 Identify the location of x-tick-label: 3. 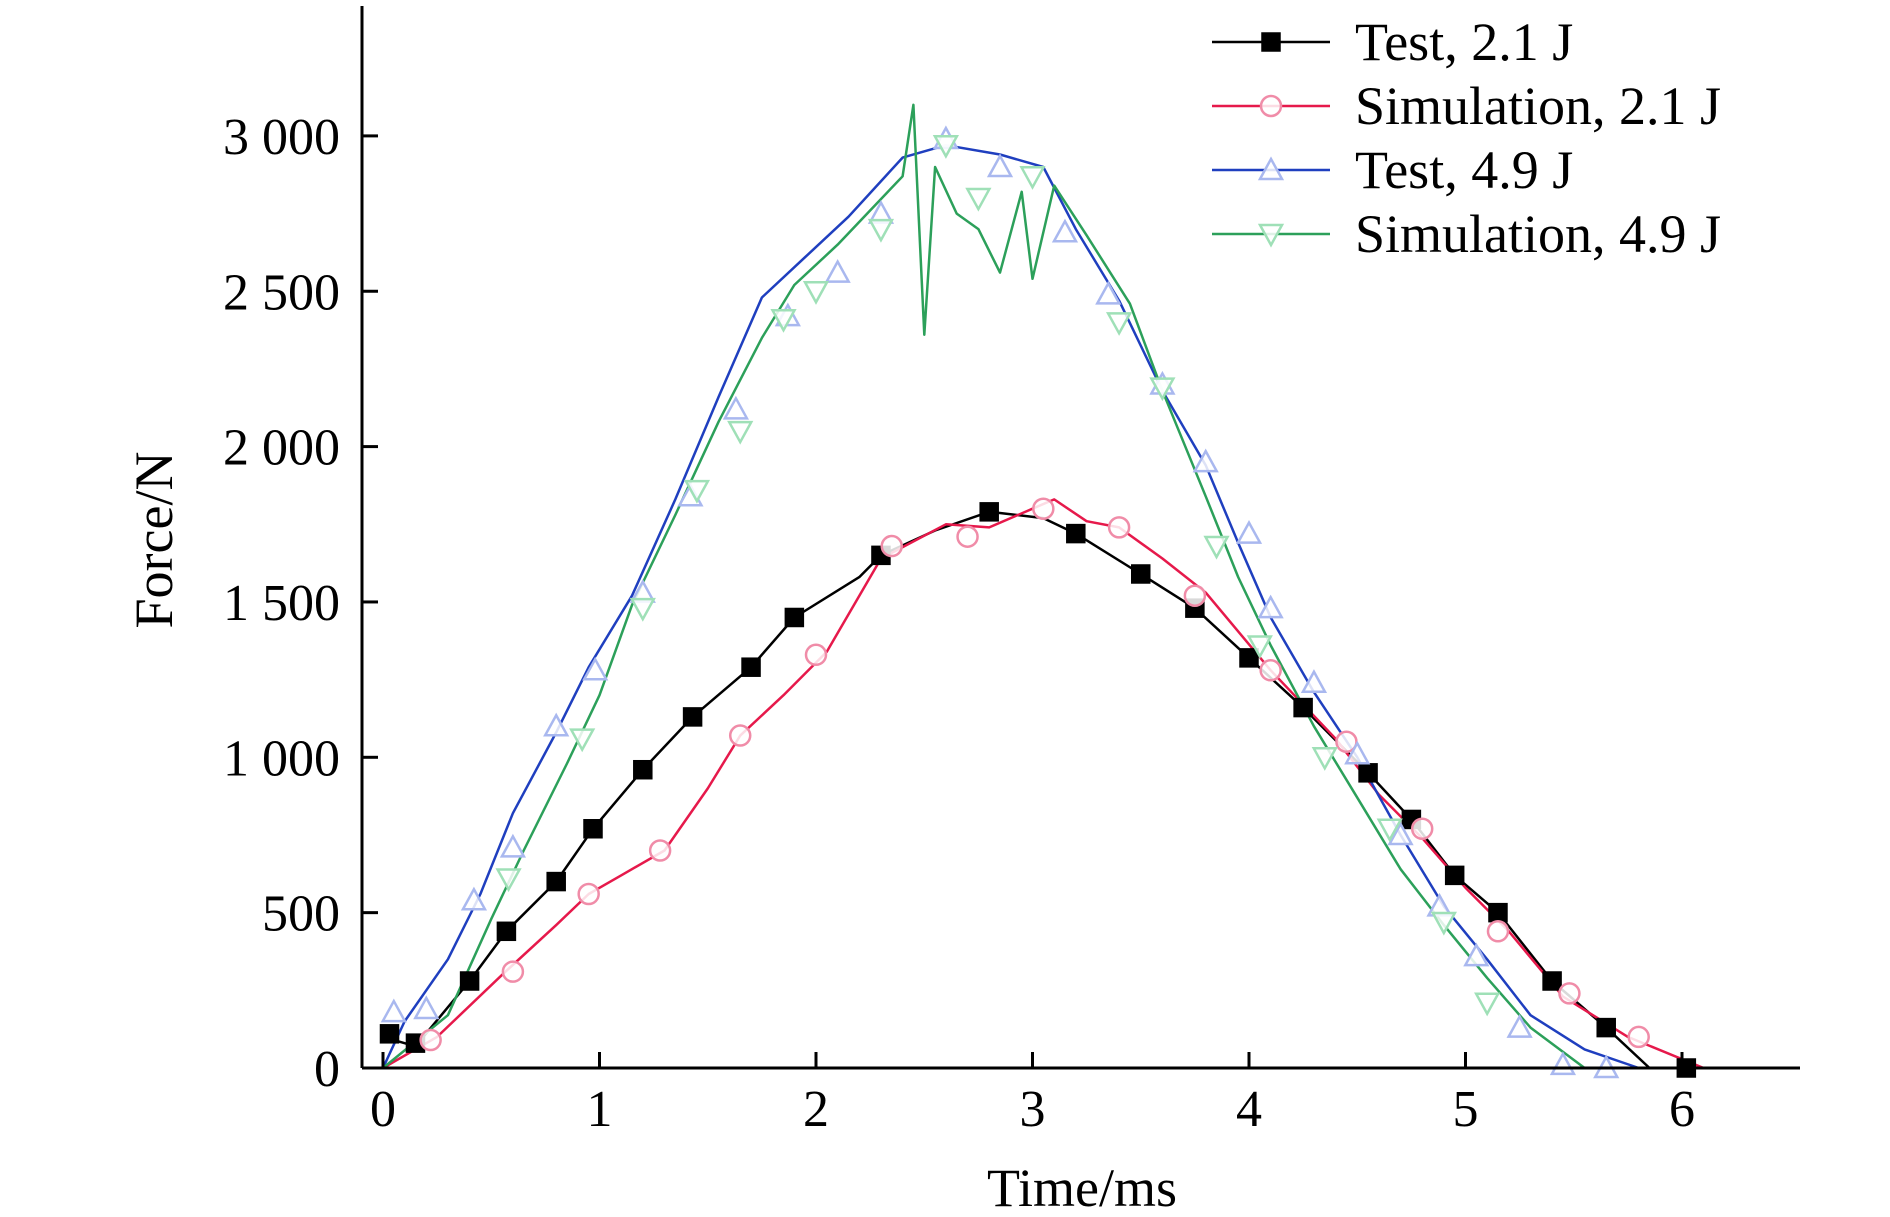
(1033, 1109).